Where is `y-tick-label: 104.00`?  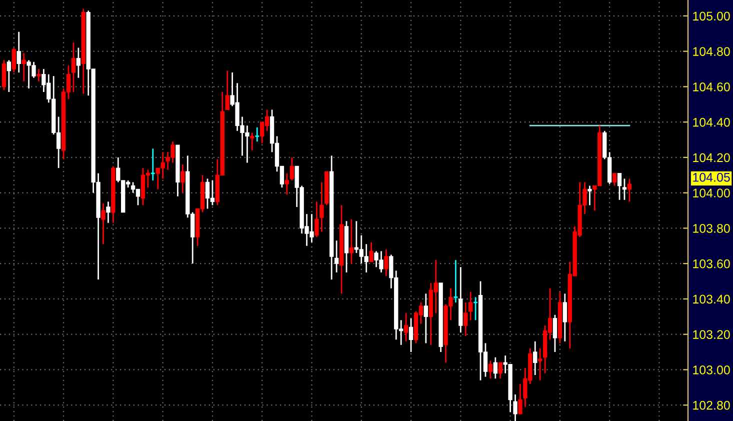
y-tick-label: 104.00 is located at coordinates (711, 193).